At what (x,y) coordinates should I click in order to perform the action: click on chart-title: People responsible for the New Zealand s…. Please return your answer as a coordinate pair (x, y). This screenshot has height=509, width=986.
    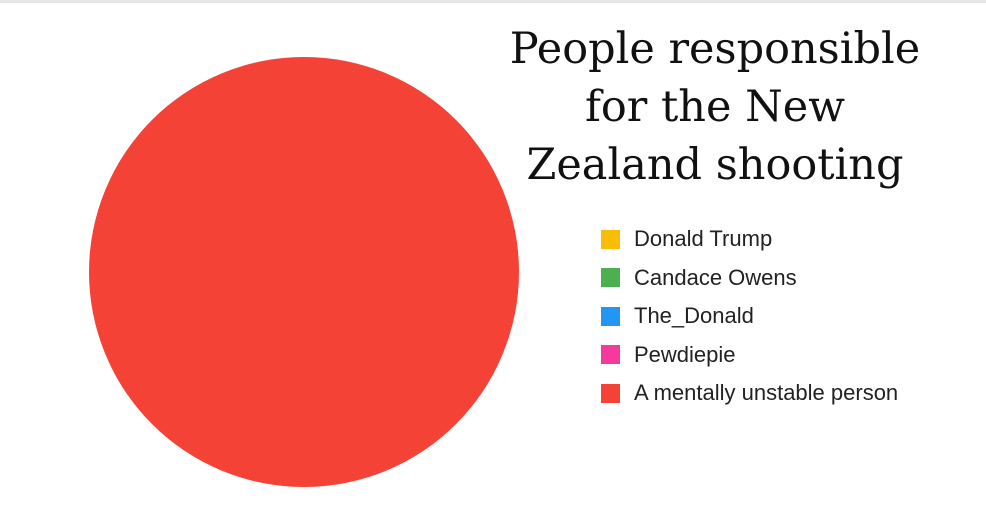
    Looking at the image, I should click on (715, 107).